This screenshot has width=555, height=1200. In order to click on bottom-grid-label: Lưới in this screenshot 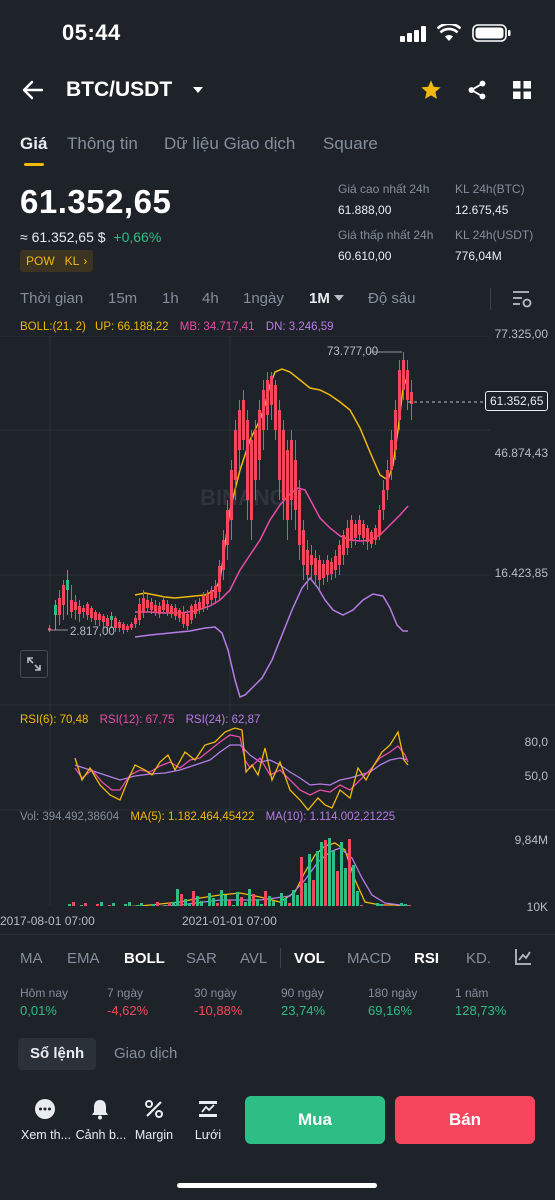, I will do `click(208, 1135)`.